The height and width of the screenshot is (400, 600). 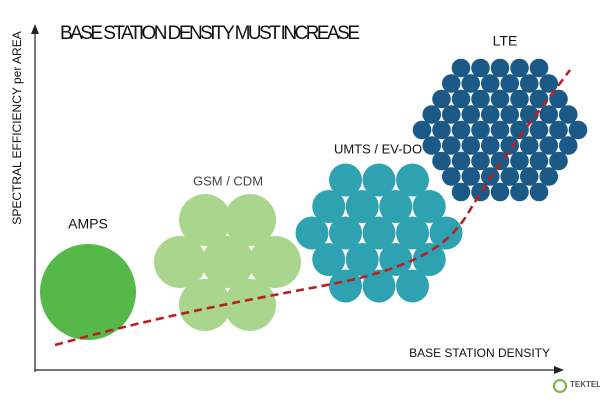 What do you see at coordinates (35, 29) in the screenshot?
I see `y-axis-arrow` at bounding box center [35, 29].